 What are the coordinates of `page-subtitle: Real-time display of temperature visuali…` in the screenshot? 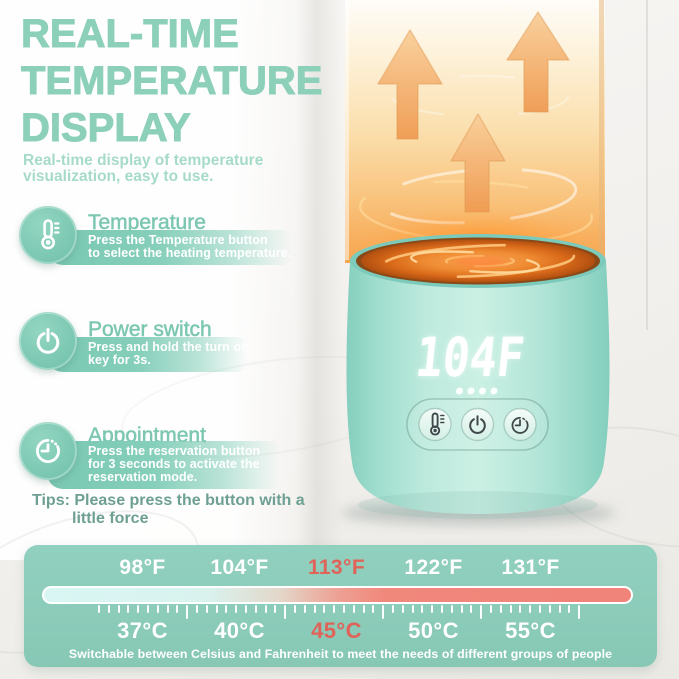 It's located at (143, 168).